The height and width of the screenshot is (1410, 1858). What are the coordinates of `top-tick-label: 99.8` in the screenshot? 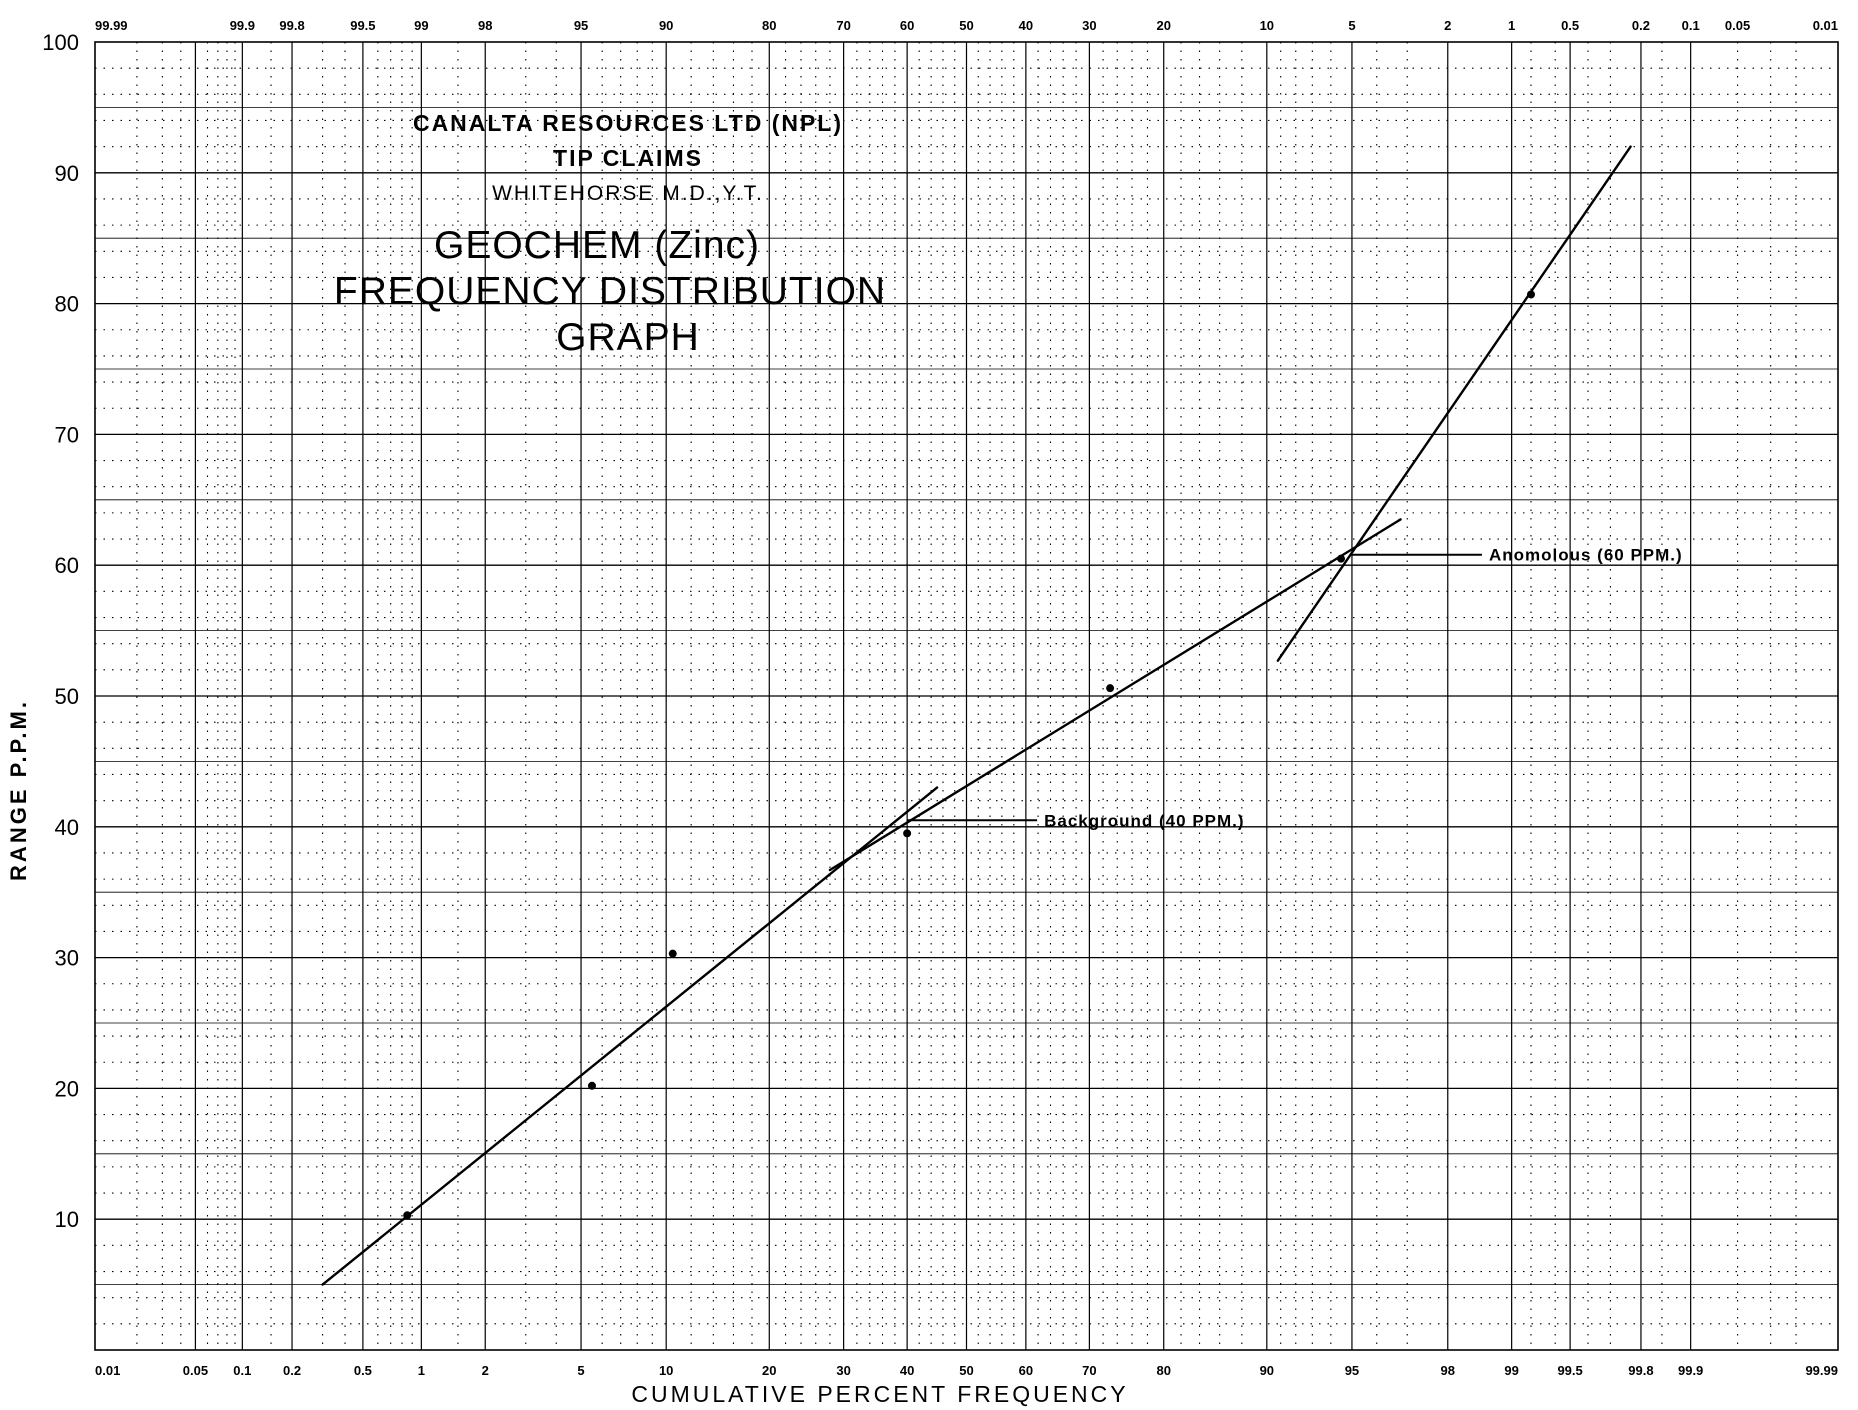 It's located at (291, 25).